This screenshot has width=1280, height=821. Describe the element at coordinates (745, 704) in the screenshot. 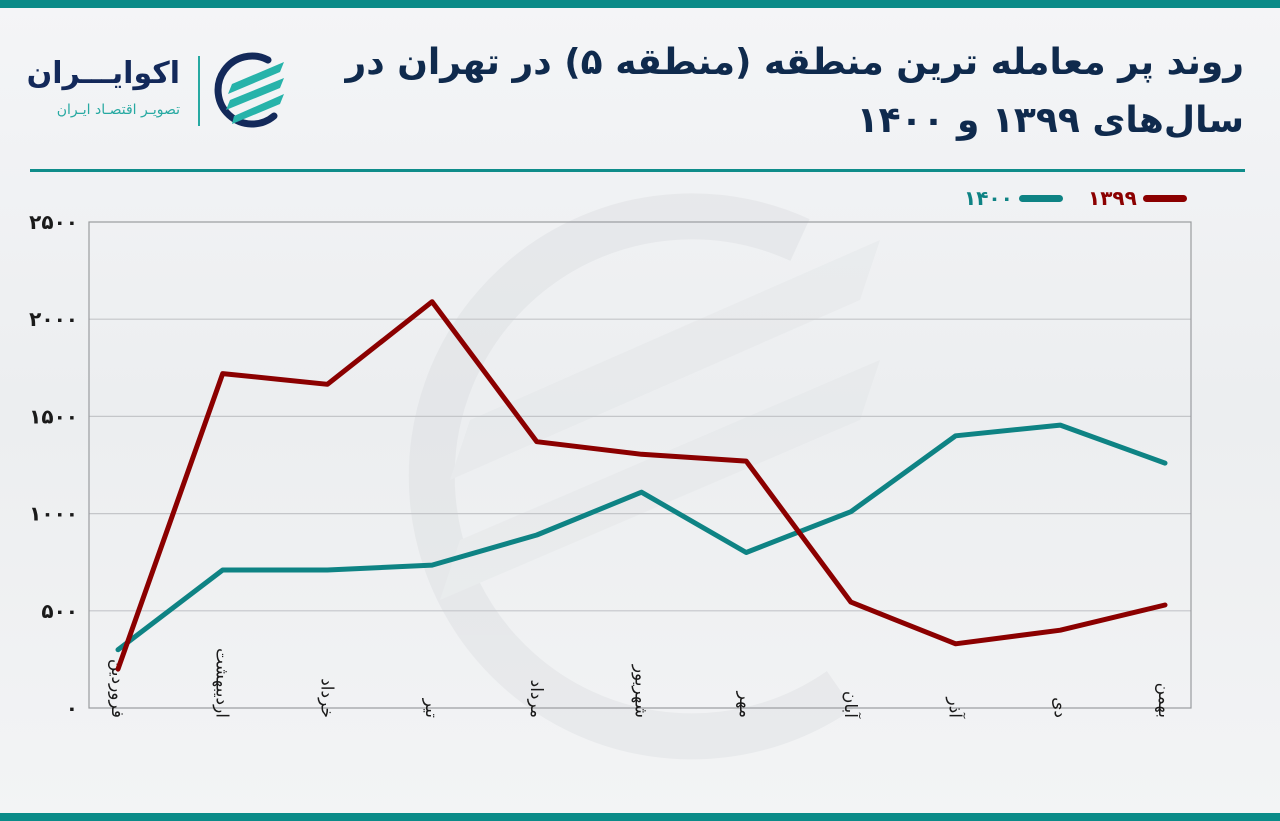

I see `x-tick-label: مهر` at that location.